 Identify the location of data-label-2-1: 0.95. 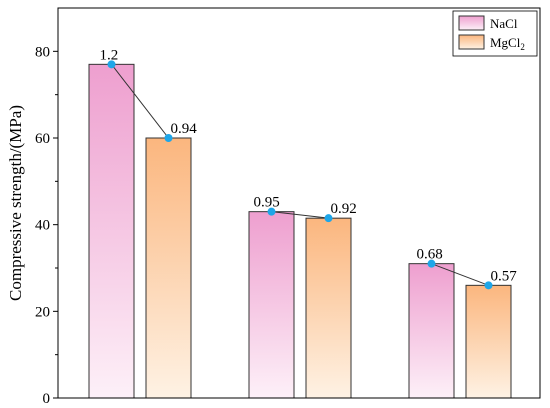
(267, 203).